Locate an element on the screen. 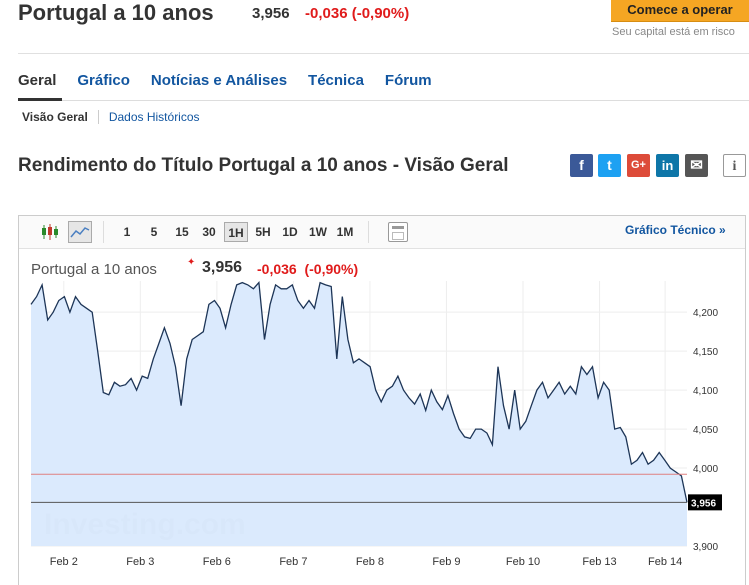 Image resolution: width=749 pixels, height=585 pixels. legend-price: 3,956 is located at coordinates (222, 267).